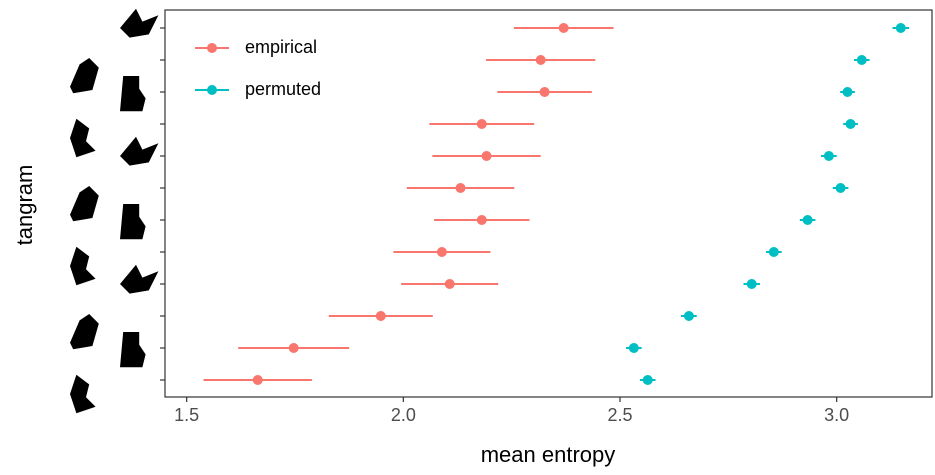 The image size is (935, 475). I want to click on x-tick-label: 2.0, so click(403, 415).